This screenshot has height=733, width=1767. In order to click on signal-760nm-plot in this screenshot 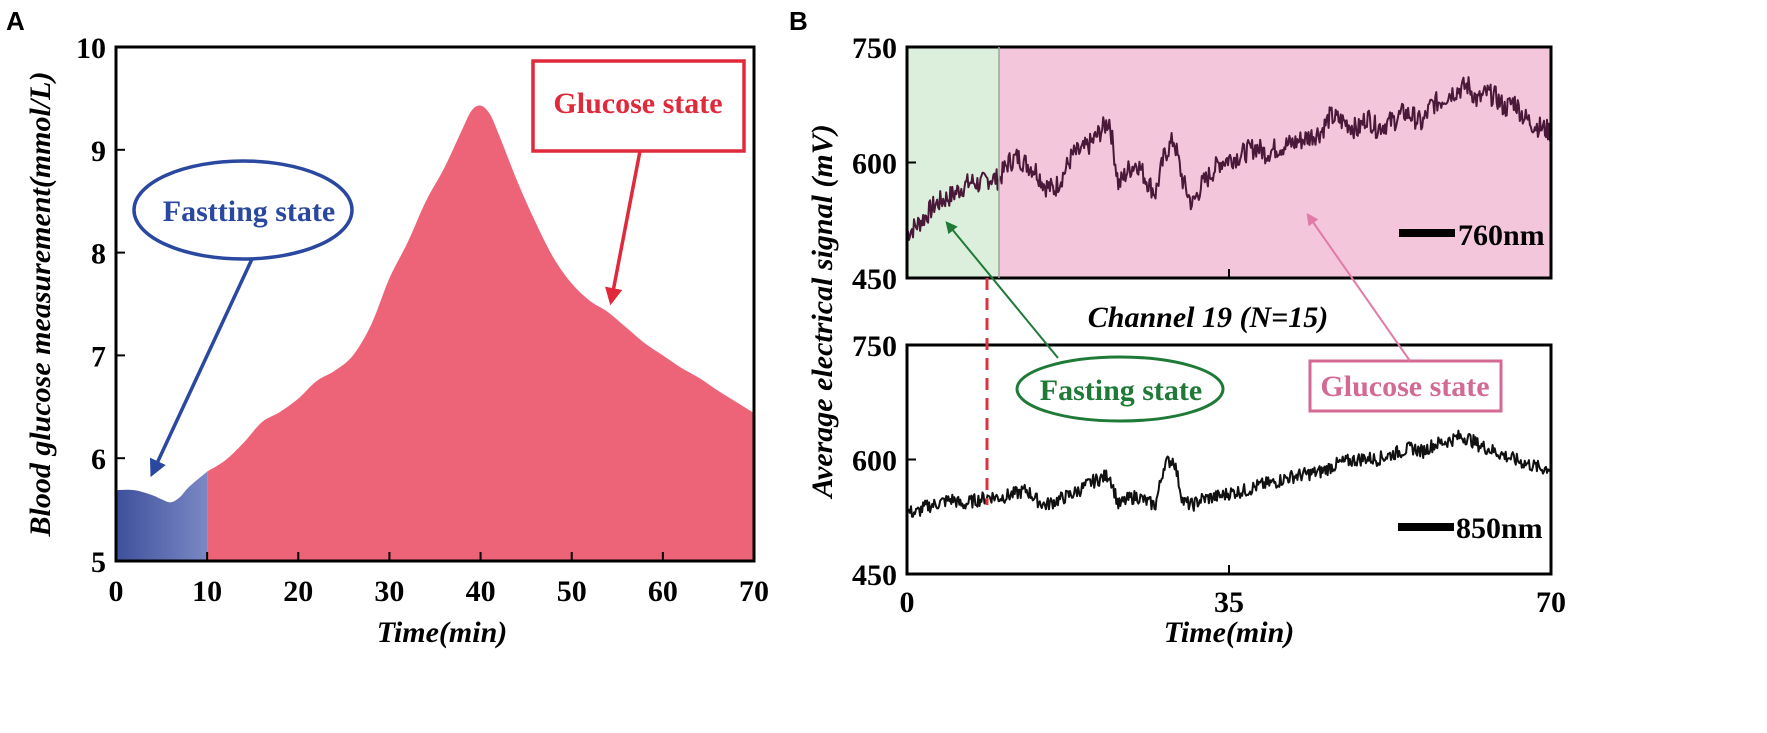, I will do `click(1229, 158)`.